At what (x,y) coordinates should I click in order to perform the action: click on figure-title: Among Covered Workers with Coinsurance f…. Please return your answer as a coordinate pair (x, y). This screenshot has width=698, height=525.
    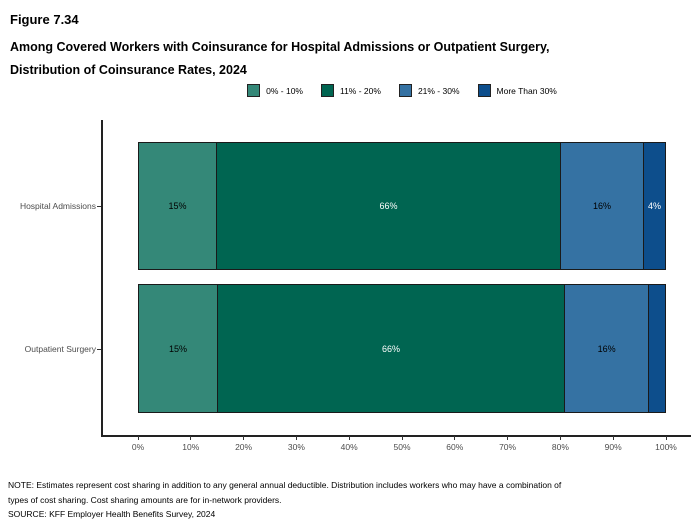
    Looking at the image, I should click on (279, 59).